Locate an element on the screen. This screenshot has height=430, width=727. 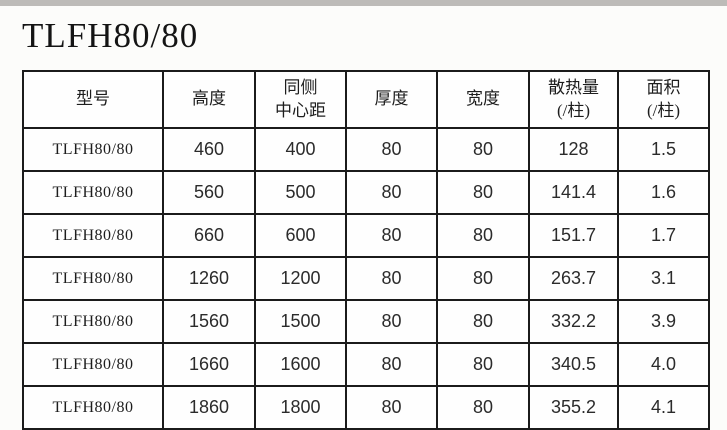
value-cell: 141.4 is located at coordinates (573, 192).